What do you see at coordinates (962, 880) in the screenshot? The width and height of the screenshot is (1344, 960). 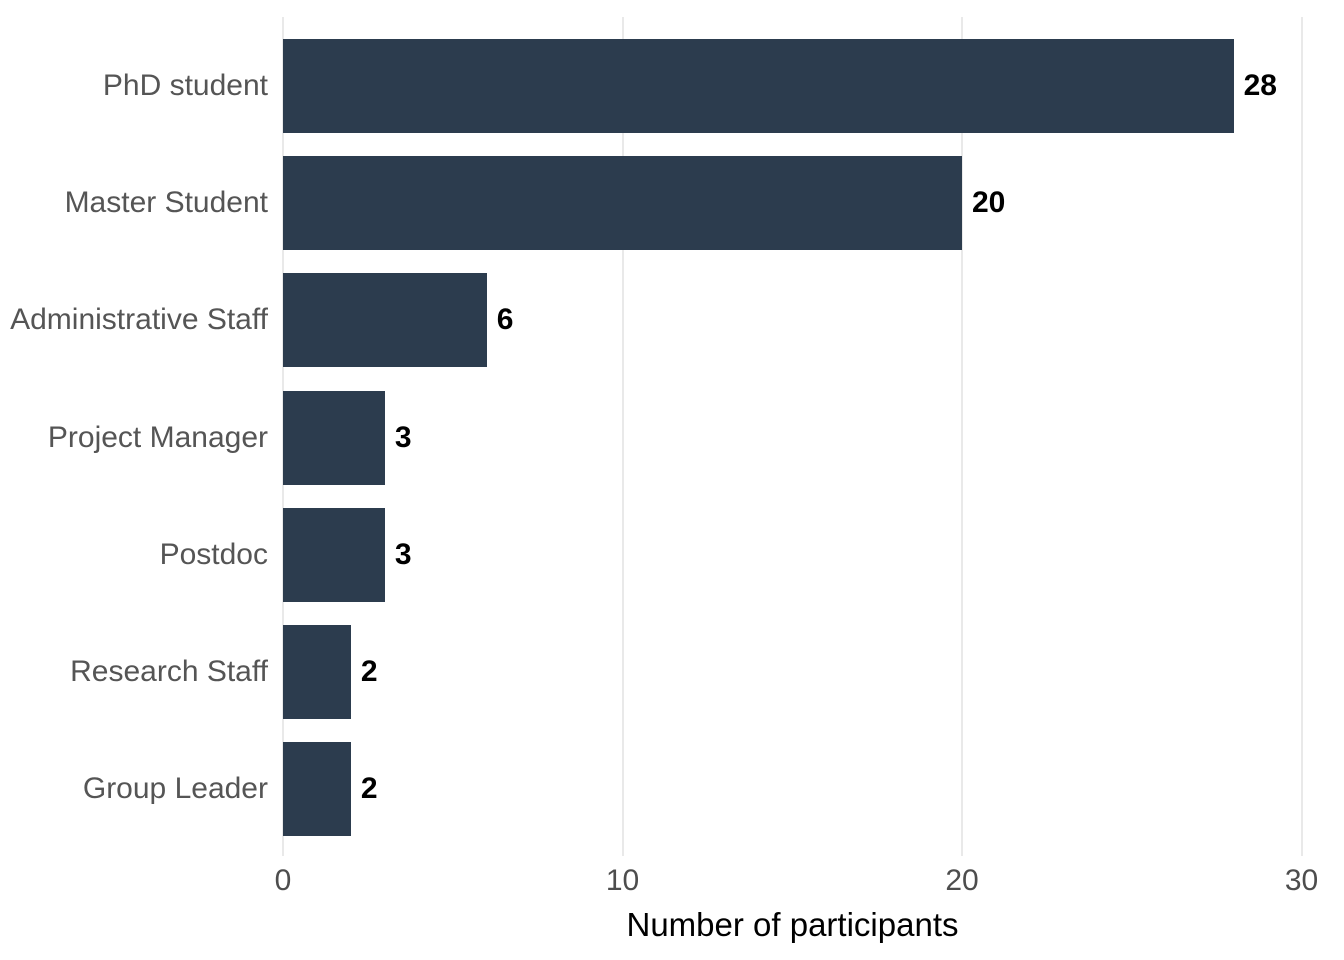 I see `x-axis-tick-label: 20` at bounding box center [962, 880].